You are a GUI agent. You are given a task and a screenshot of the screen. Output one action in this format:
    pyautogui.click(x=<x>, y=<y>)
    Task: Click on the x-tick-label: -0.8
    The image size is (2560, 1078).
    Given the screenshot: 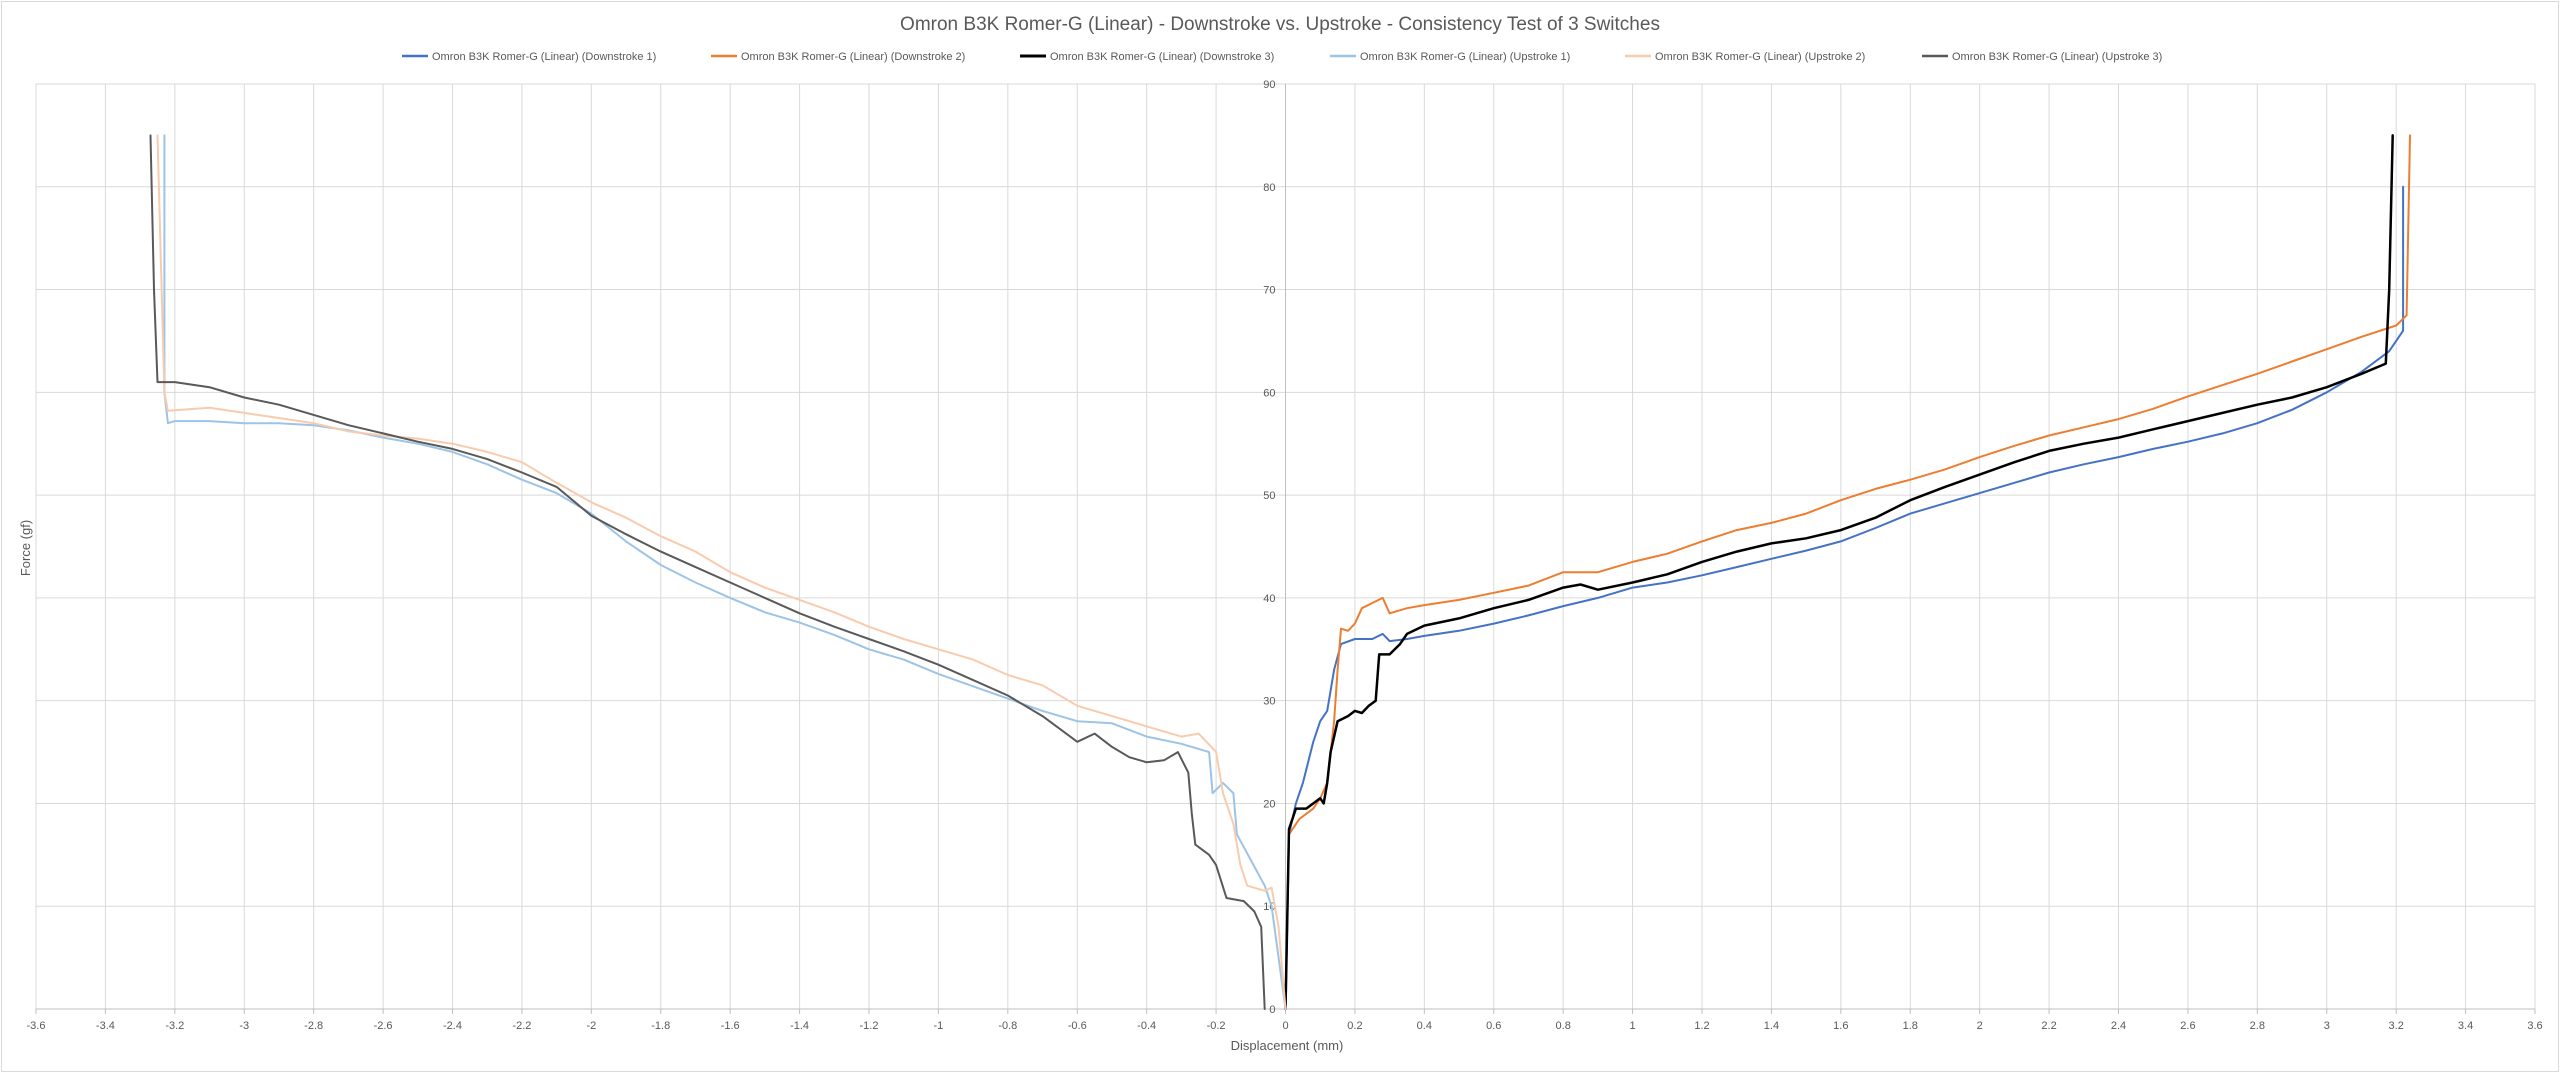 What is the action you would take?
    pyautogui.click(x=1007, y=1026)
    